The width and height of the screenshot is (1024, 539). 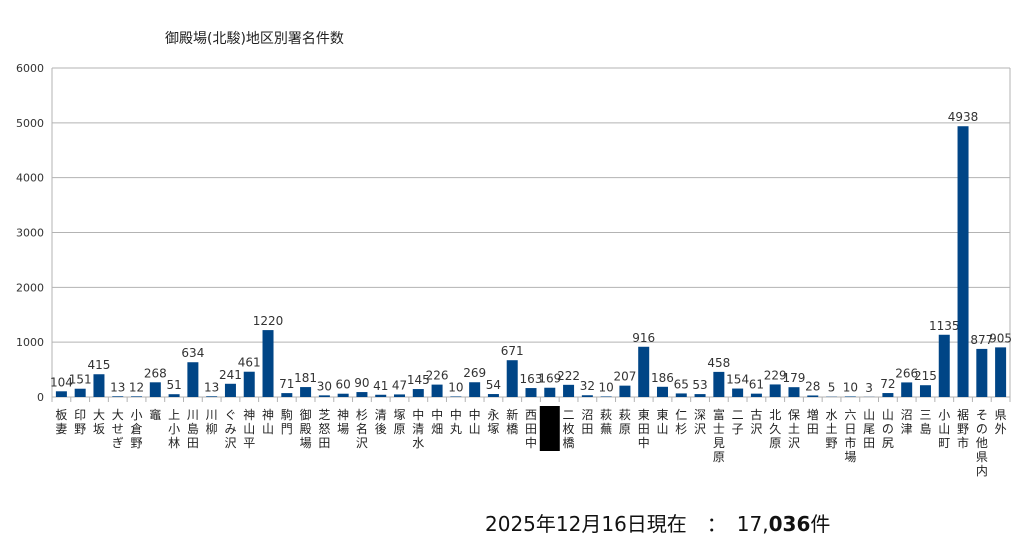 What do you see at coordinates (907, 429) in the screenshot?
I see `x-tick-label: 津` at bounding box center [907, 429].